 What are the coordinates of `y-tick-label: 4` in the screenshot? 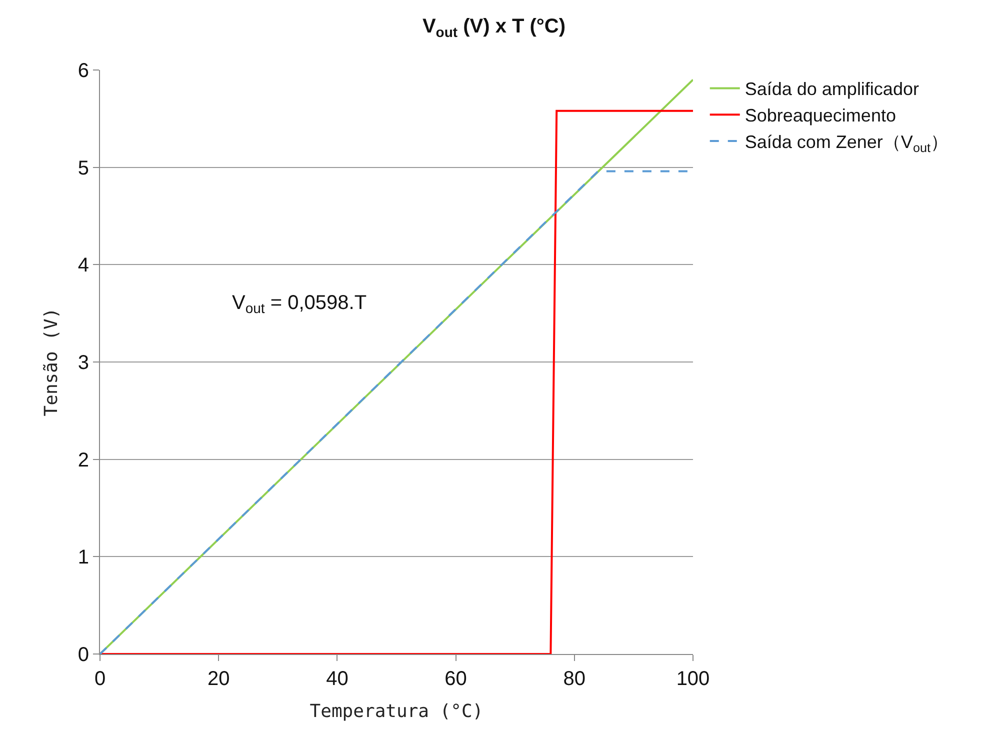 It's located at (83, 265).